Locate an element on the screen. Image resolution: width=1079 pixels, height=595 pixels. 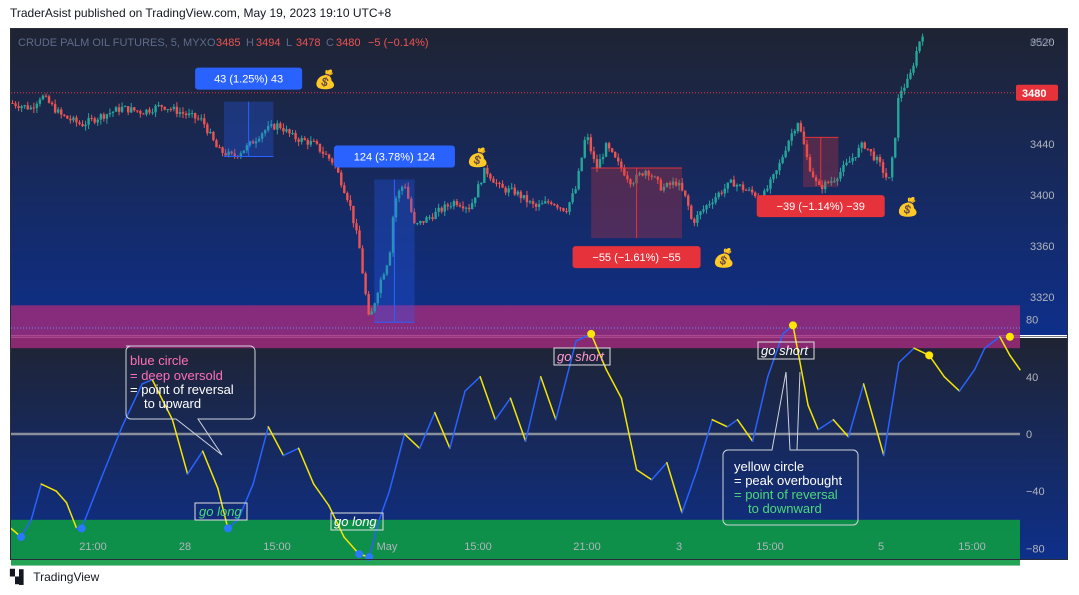
time-tick-label: 21:00 is located at coordinates (93, 547).